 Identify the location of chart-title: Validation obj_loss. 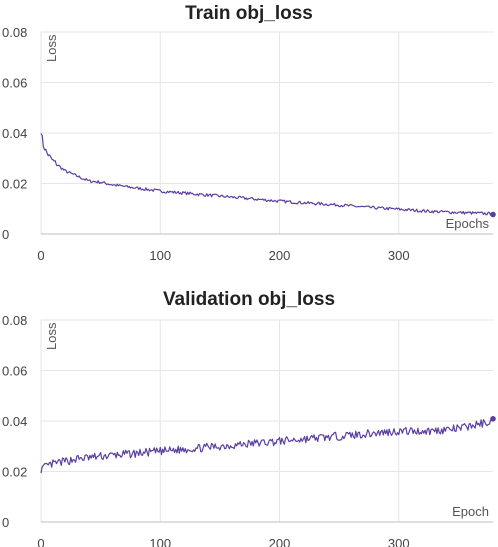
(249, 299).